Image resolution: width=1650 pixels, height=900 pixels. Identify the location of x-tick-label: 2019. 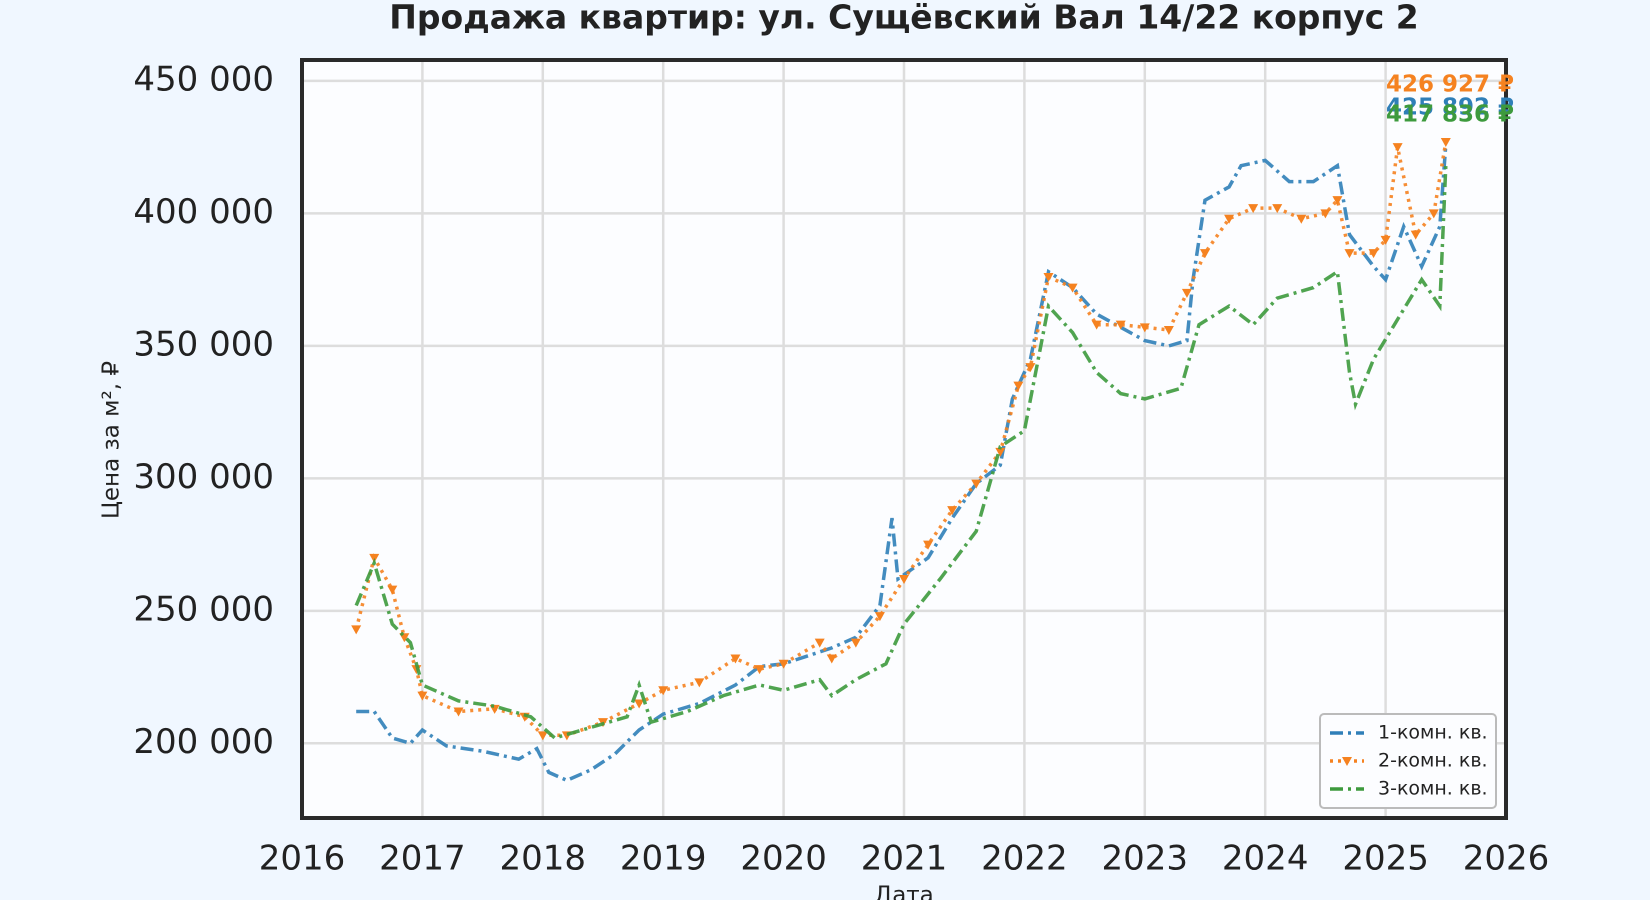
(663, 859).